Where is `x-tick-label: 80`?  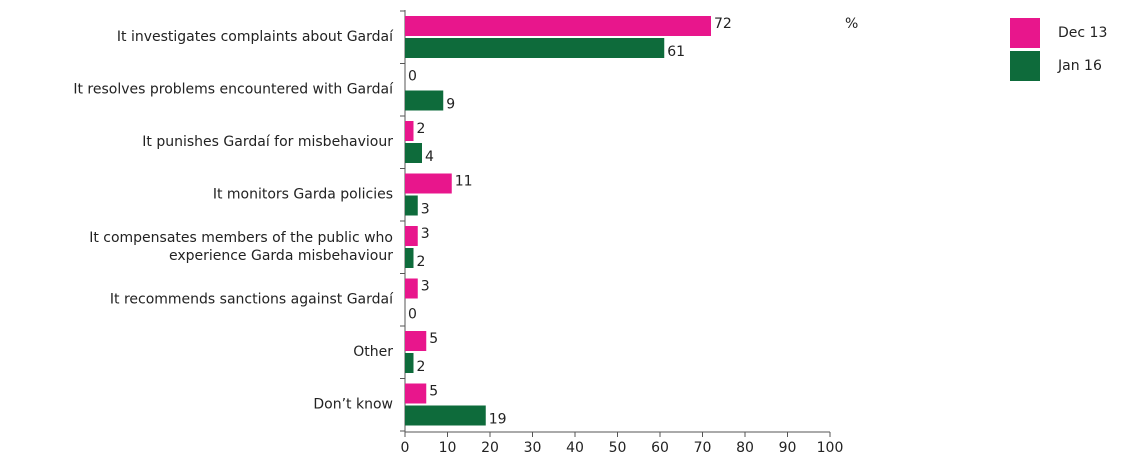 x-tick-label: 80 is located at coordinates (745, 448).